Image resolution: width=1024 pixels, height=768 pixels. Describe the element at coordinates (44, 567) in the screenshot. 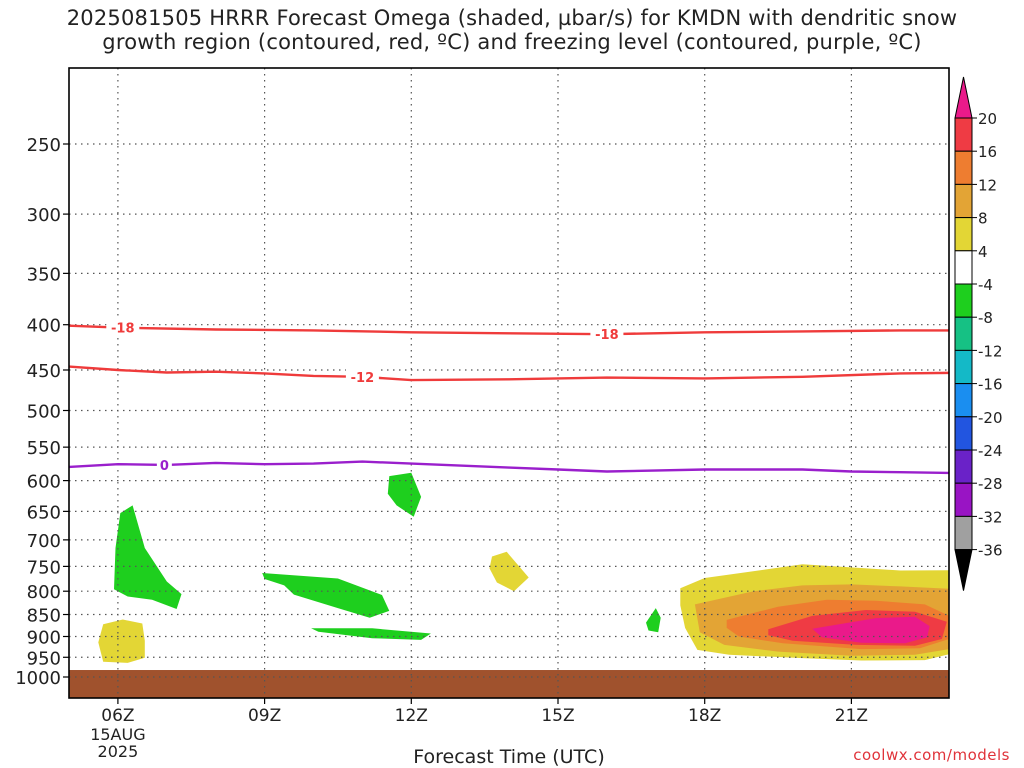

I see `y-tick-label: 750` at that location.